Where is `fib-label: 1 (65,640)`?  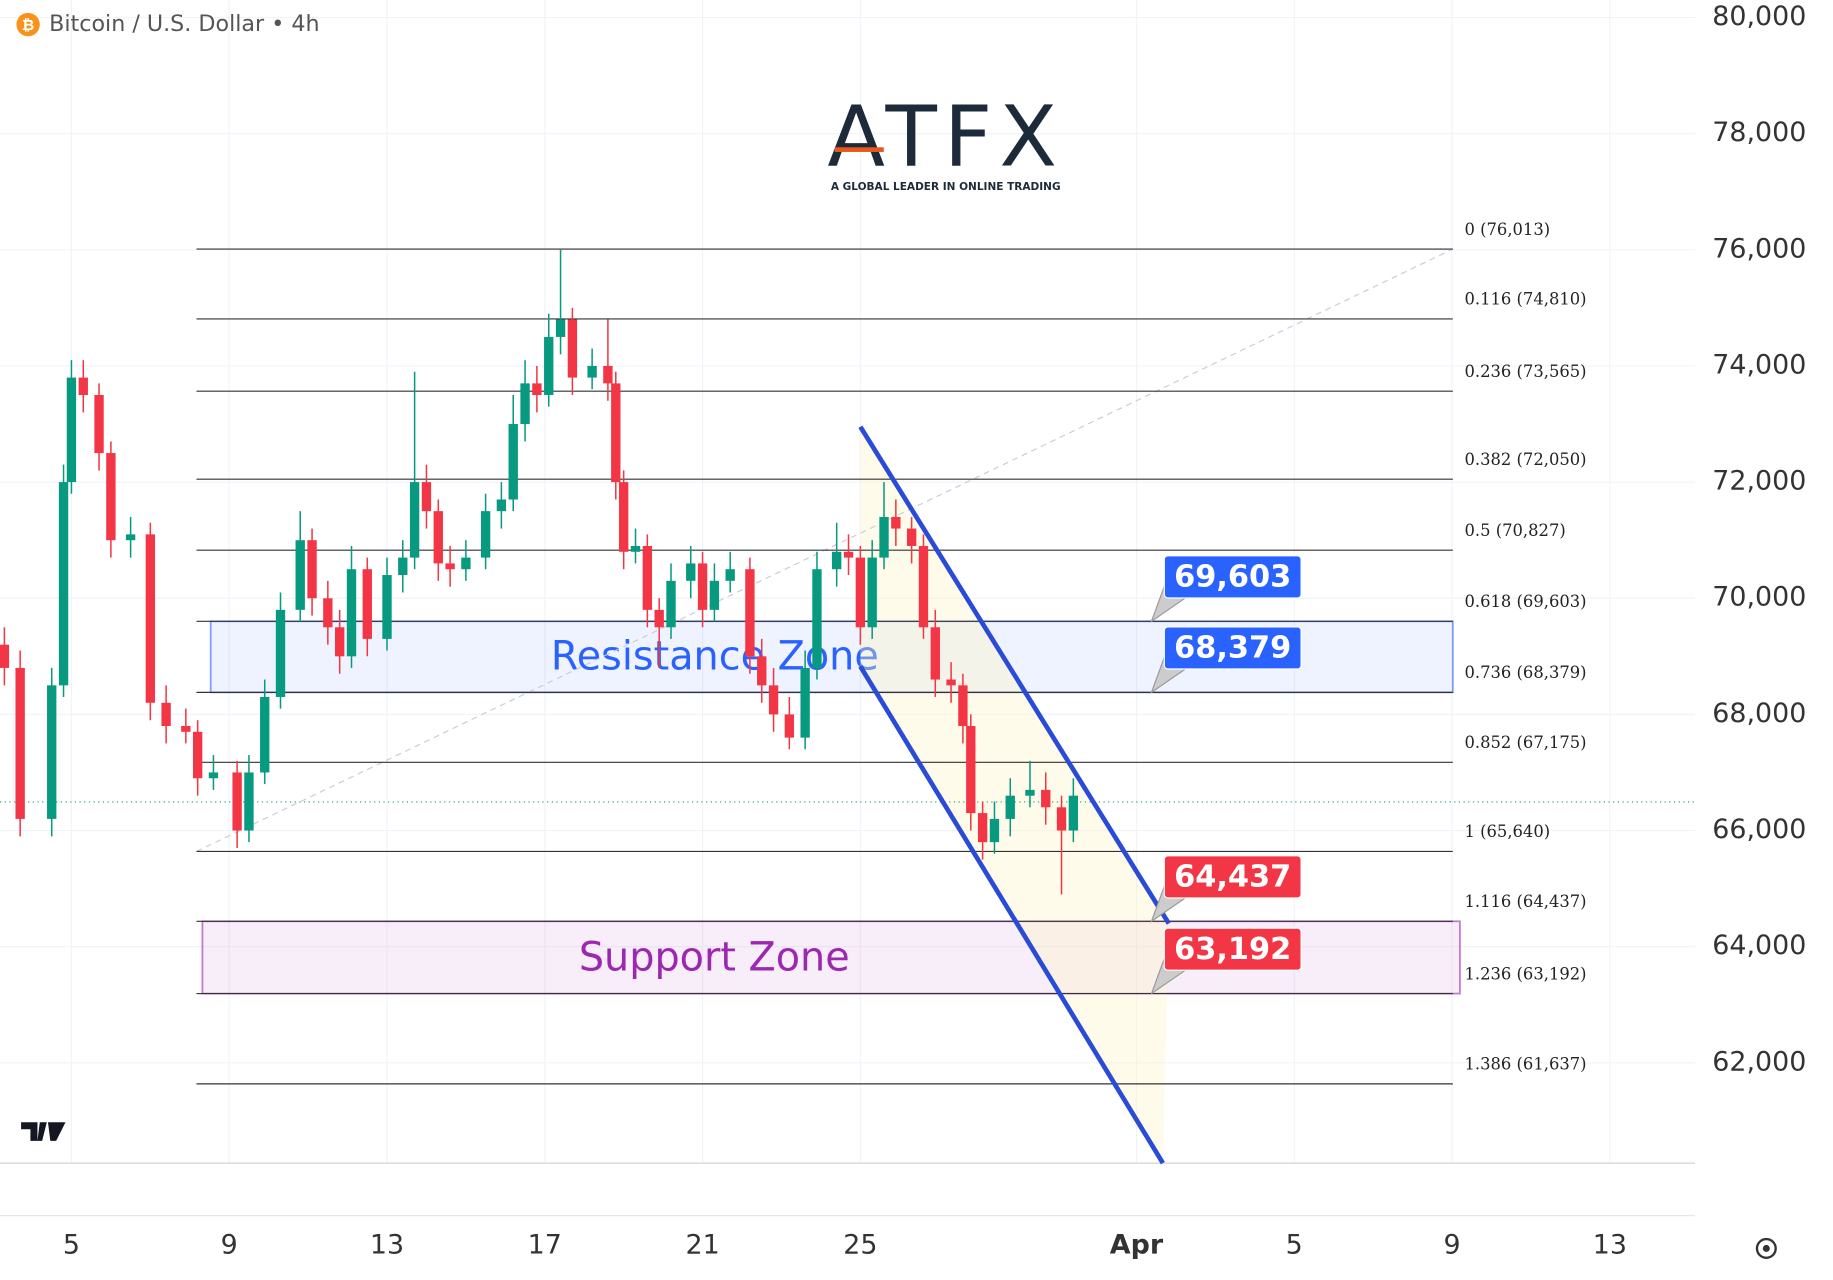 fib-label: 1 (65,640) is located at coordinates (1508, 831).